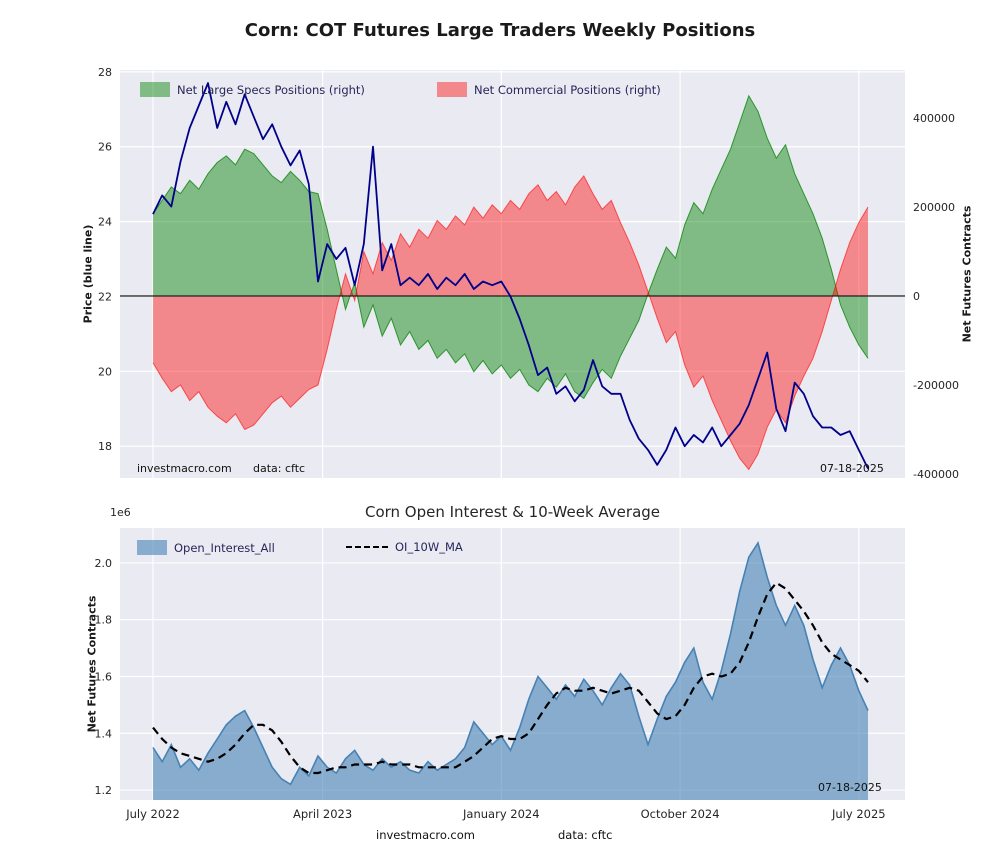 Image resolution: width=1000 pixels, height=860 pixels. Describe the element at coordinates (936, 385) in the screenshot. I see `top-right-y-tick-label: -200000` at that location.